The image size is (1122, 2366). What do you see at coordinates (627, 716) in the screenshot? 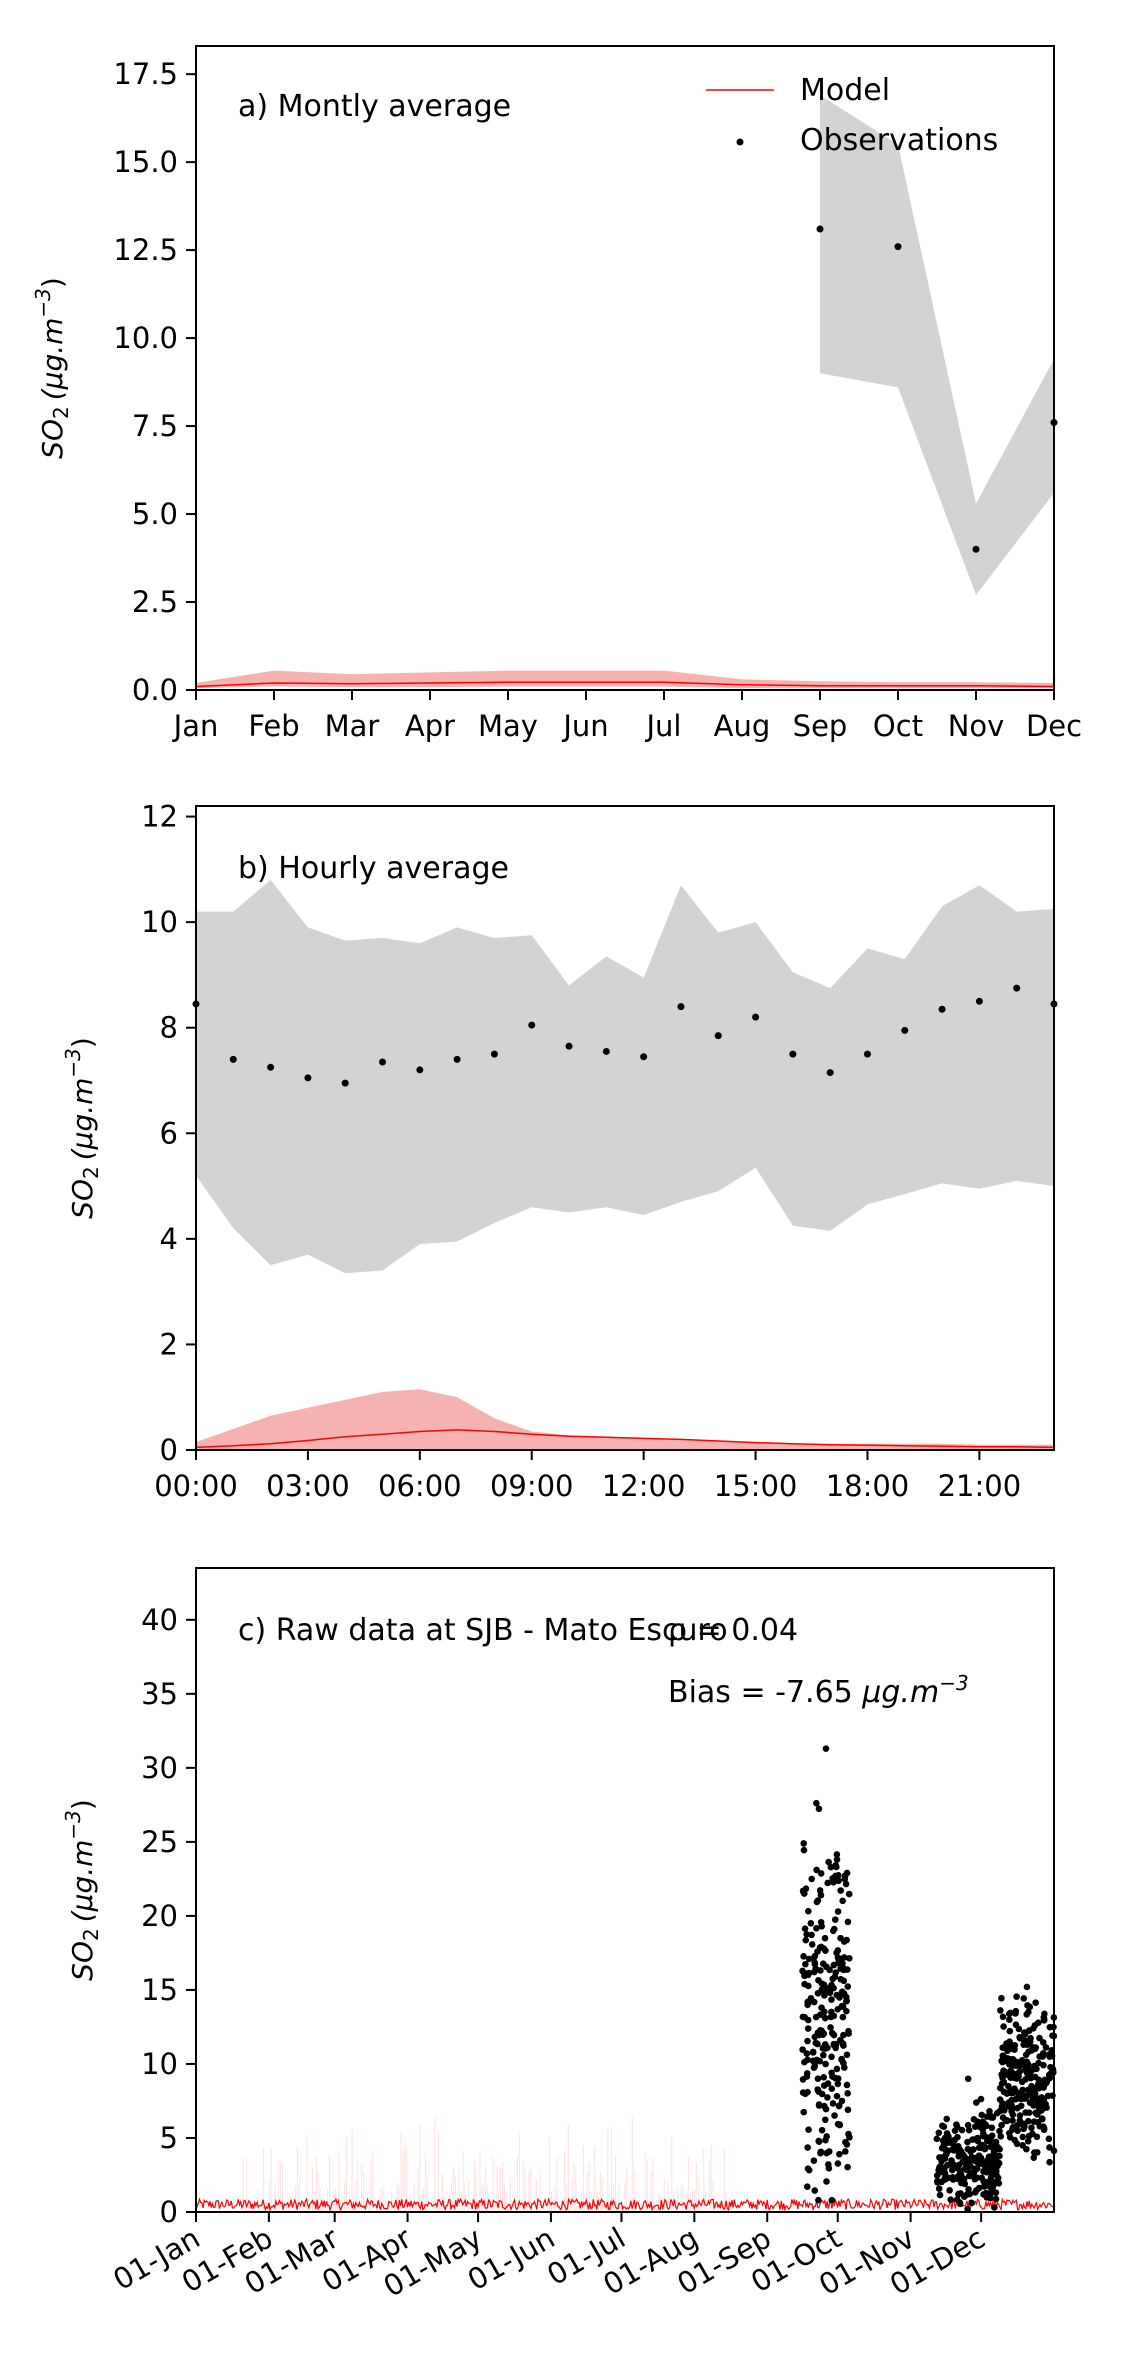
I see `panel-a-x-ticks: Jan Feb Mar Apr May Jun Jul Aug Sep Oct Nov Dec` at bounding box center [627, 716].